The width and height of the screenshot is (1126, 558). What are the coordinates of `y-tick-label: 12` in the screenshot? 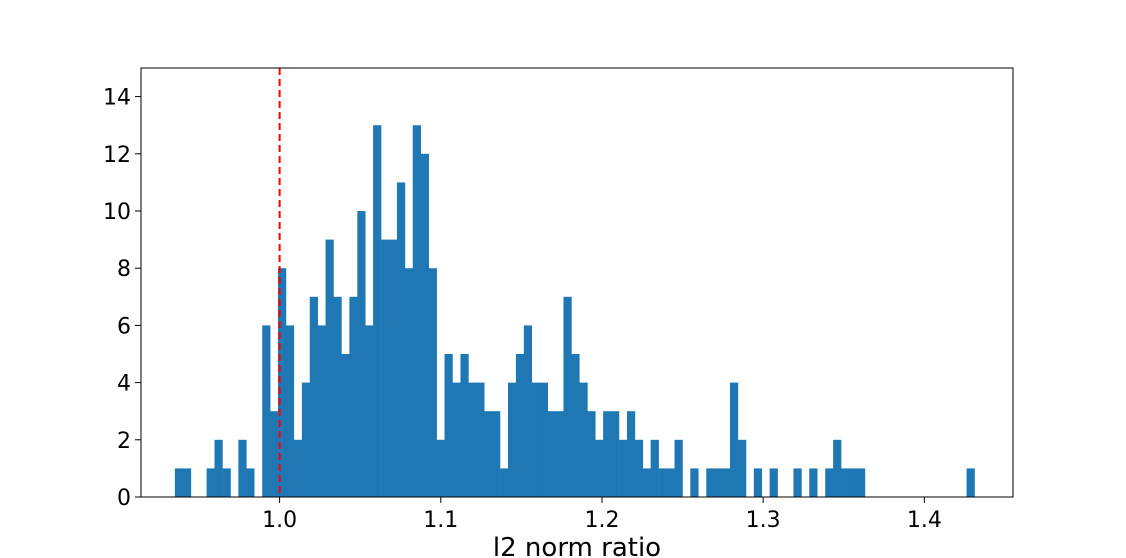 It's located at (117, 155).